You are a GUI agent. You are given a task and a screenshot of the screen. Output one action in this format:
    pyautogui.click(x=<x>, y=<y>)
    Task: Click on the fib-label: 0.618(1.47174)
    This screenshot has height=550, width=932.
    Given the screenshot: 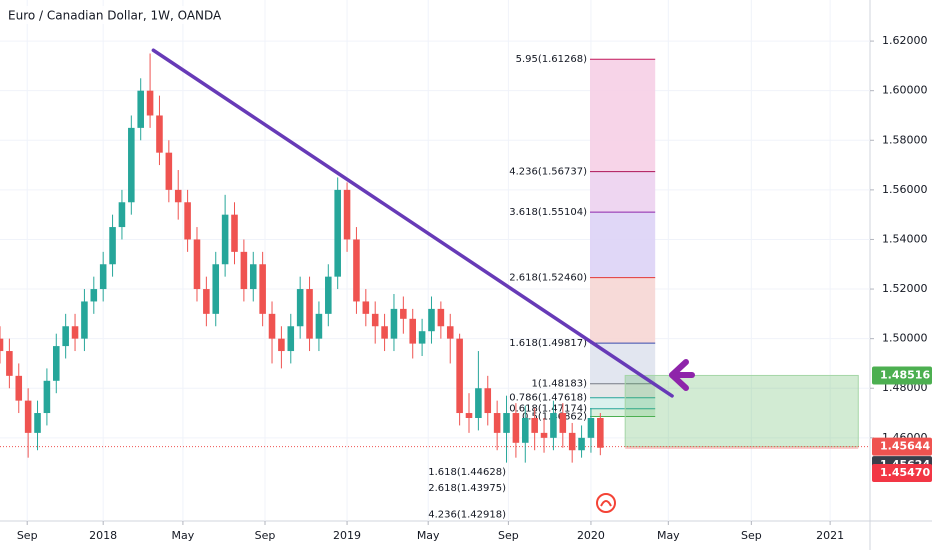 What is the action you would take?
    pyautogui.click(x=548, y=409)
    